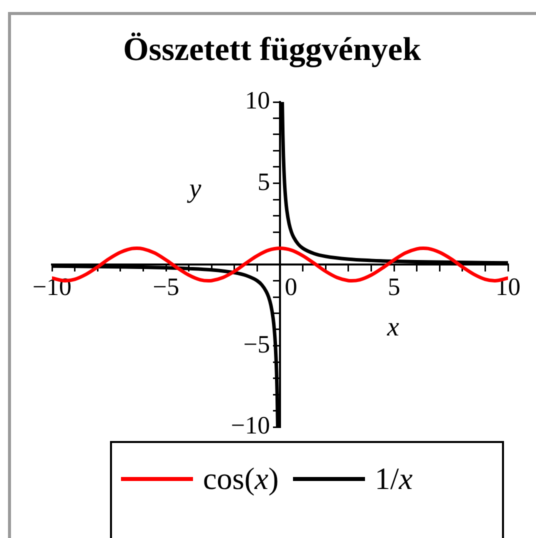 The width and height of the screenshot is (536, 538). Describe the element at coordinates (194, 187) in the screenshot. I see `y-axis-title: y` at that location.